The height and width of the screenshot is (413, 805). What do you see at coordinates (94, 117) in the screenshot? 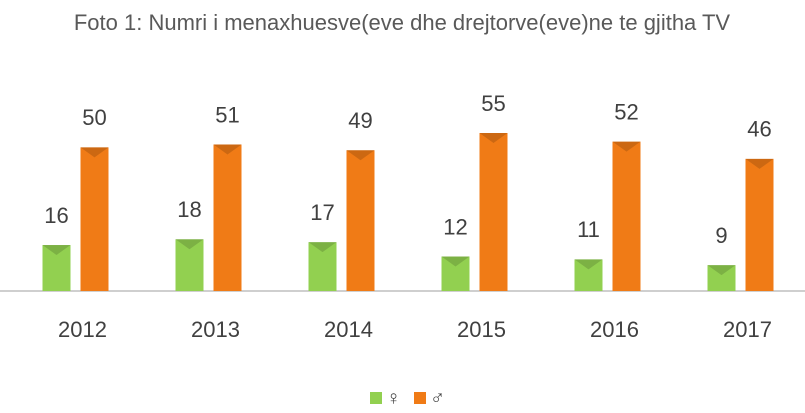
I see `value-label: 50` at bounding box center [94, 117].